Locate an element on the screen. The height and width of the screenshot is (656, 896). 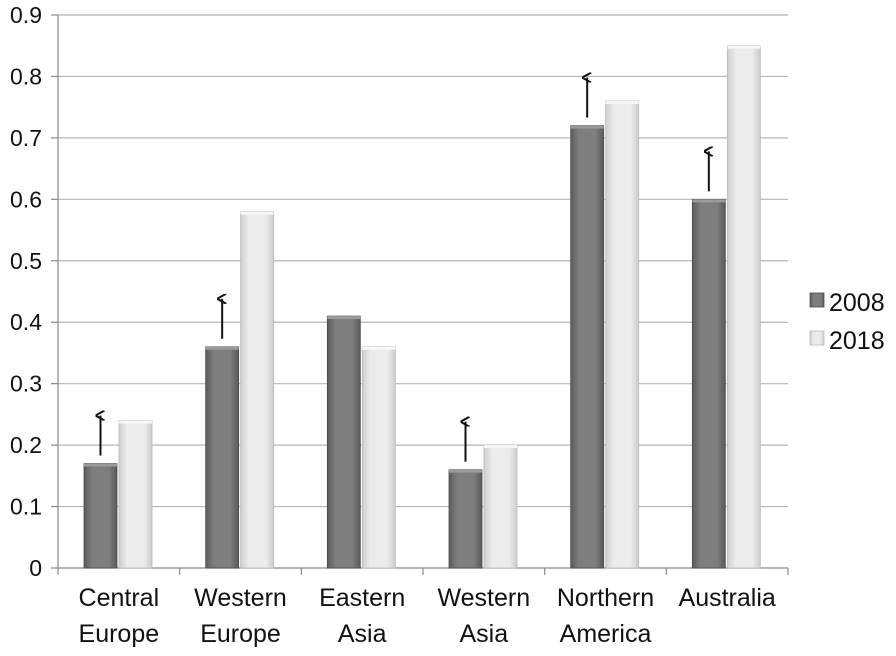
y-tick-label: 0.3 is located at coordinates (26, 384).